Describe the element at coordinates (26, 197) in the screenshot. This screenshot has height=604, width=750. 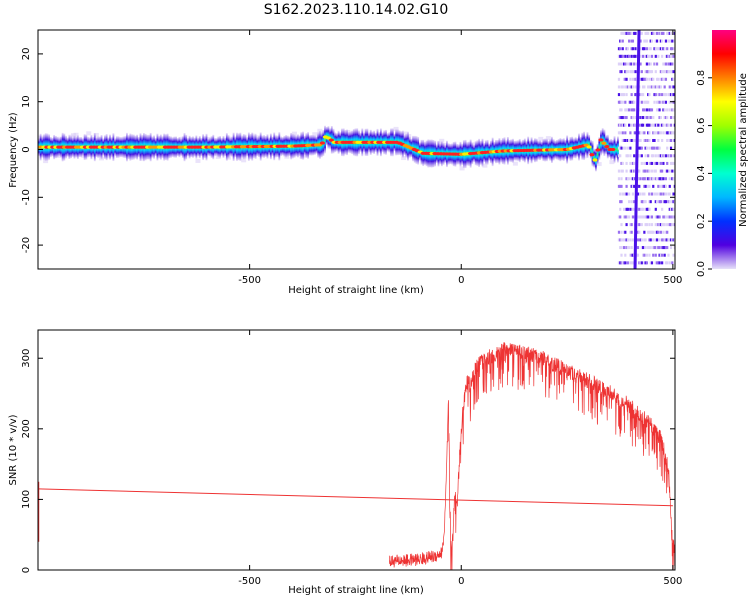
I see `y-tick-label: -10` at that location.